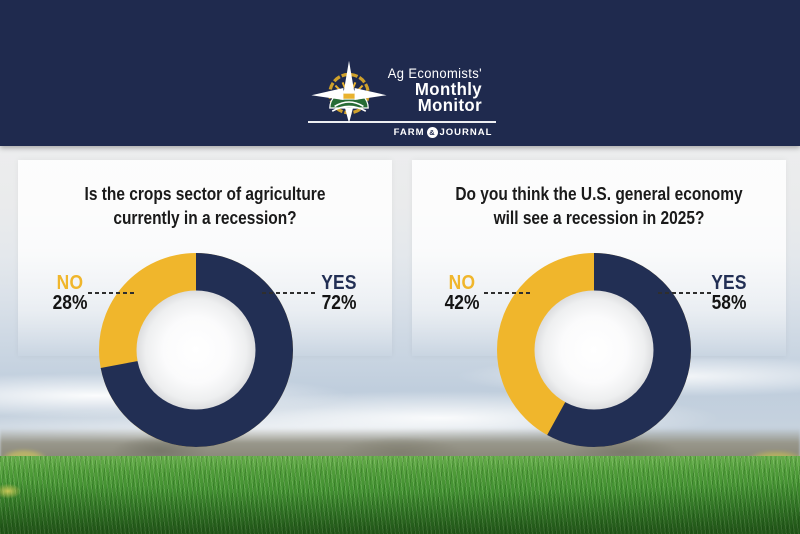 This screenshot has height=534, width=800. I want to click on brand-journal-text: JOURNAL, so click(466, 132).